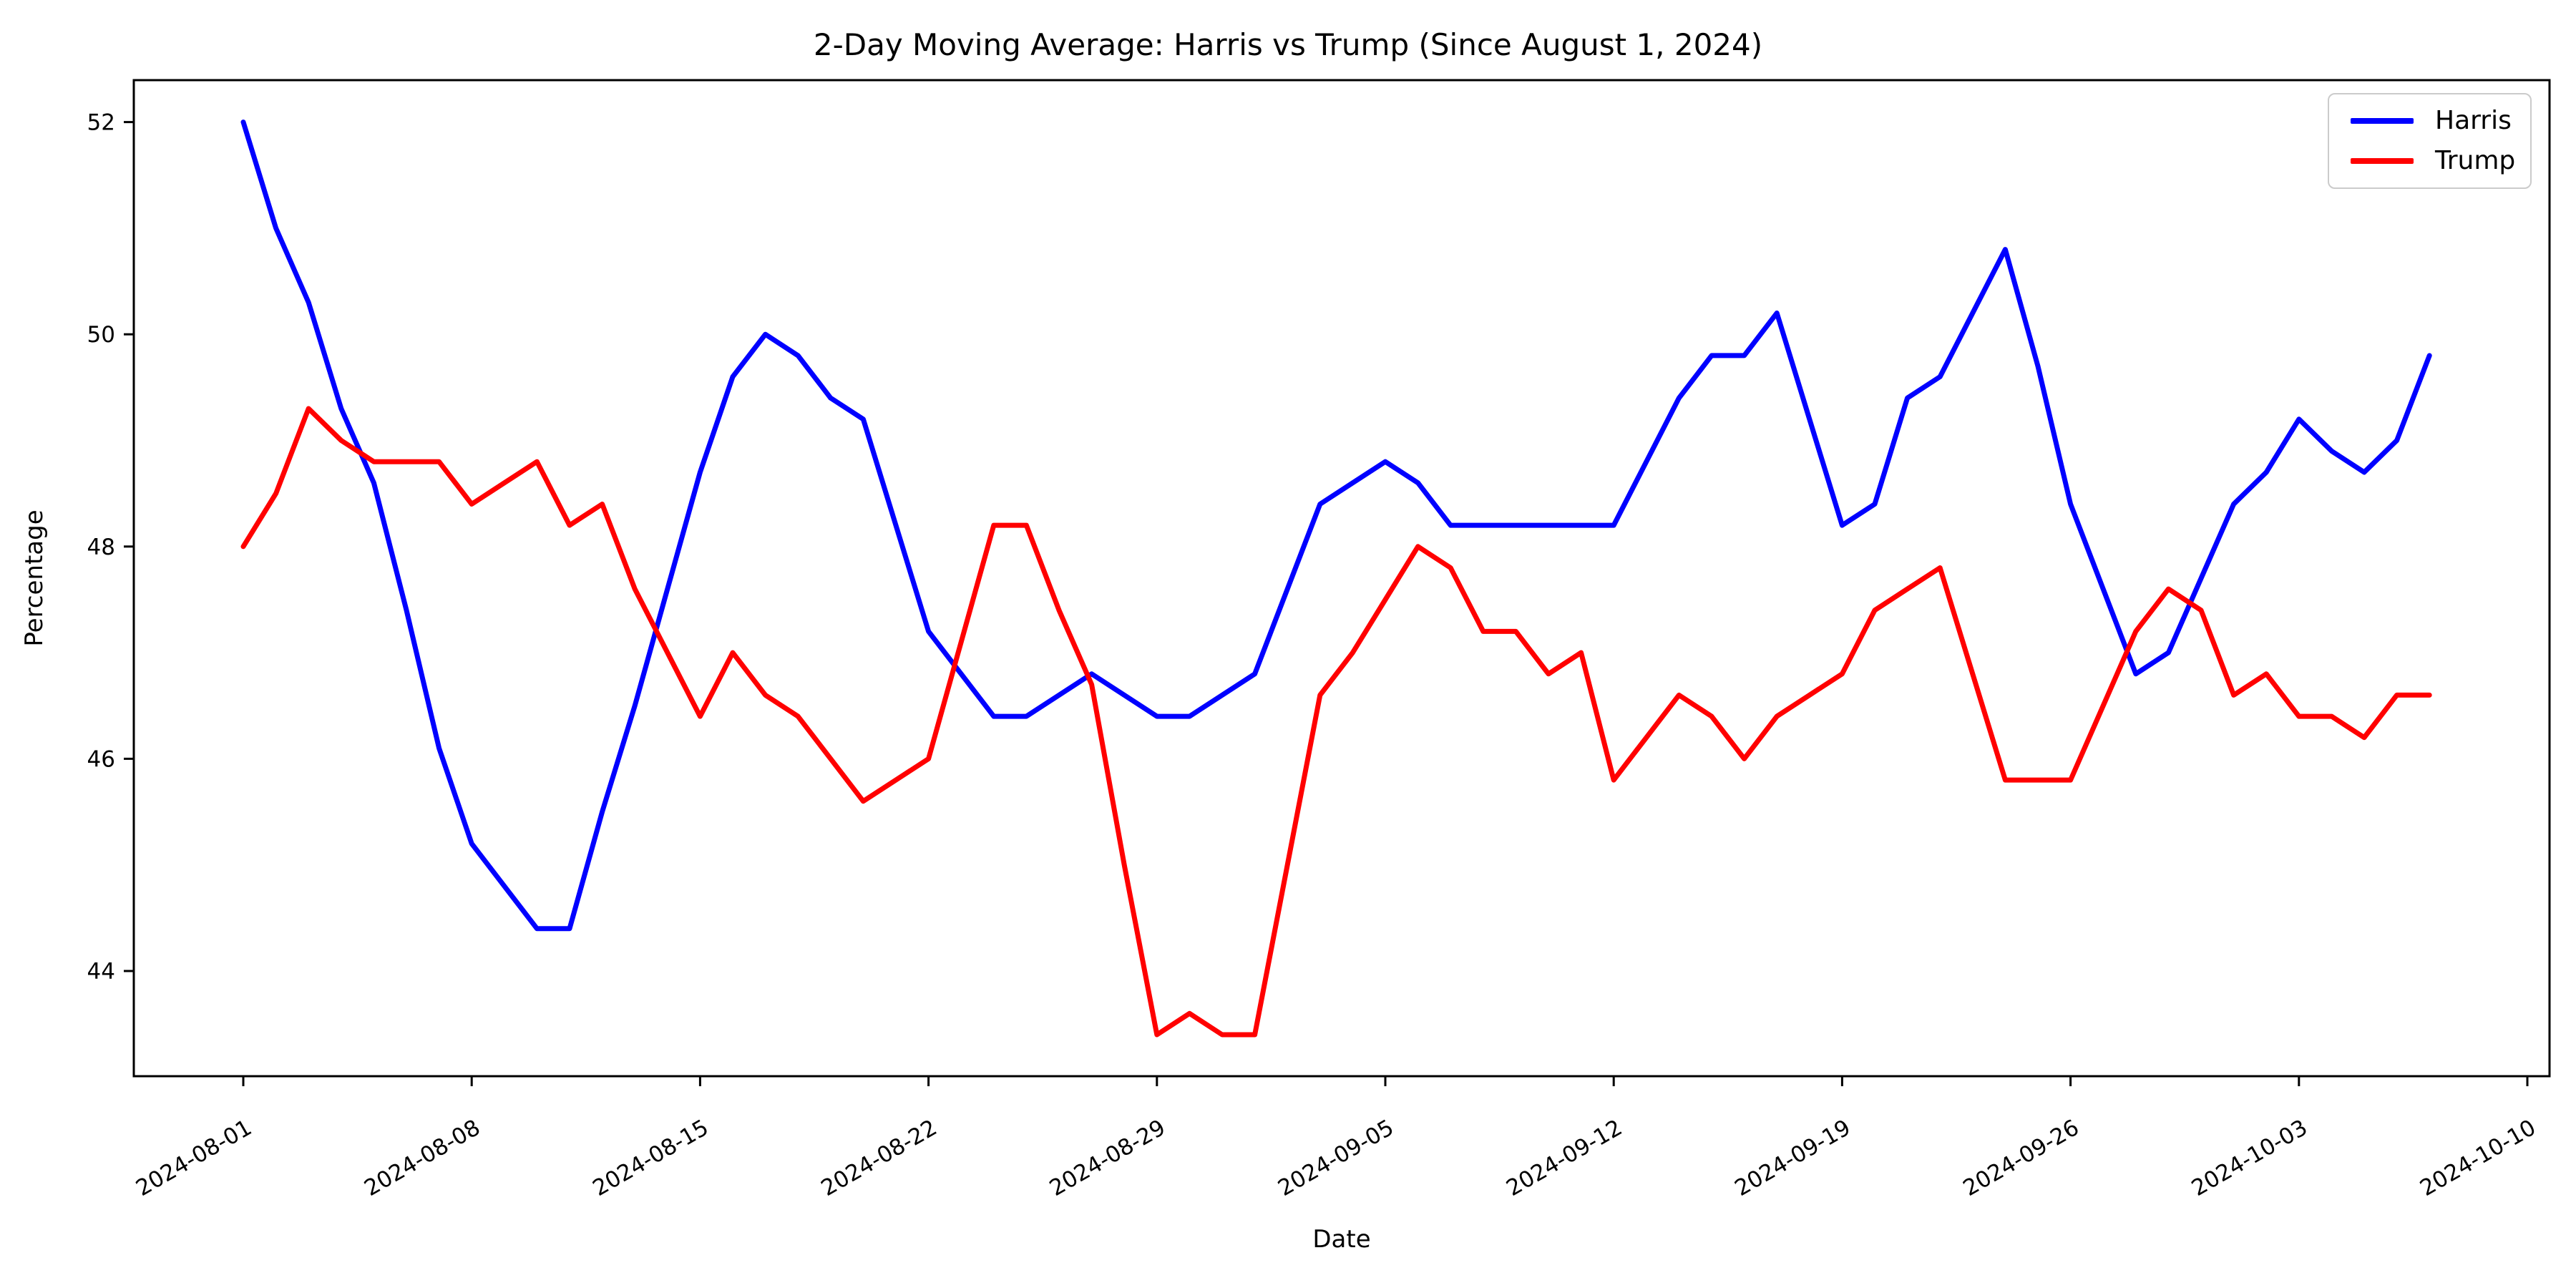  Describe the element at coordinates (1341, 1239) in the screenshot. I see `x-axis-label: Date` at that location.